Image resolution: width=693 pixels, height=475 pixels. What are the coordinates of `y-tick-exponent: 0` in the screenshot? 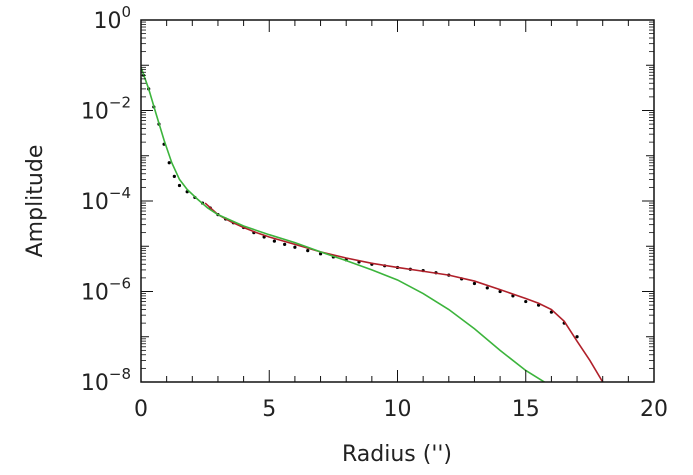 It's located at (126, 12).